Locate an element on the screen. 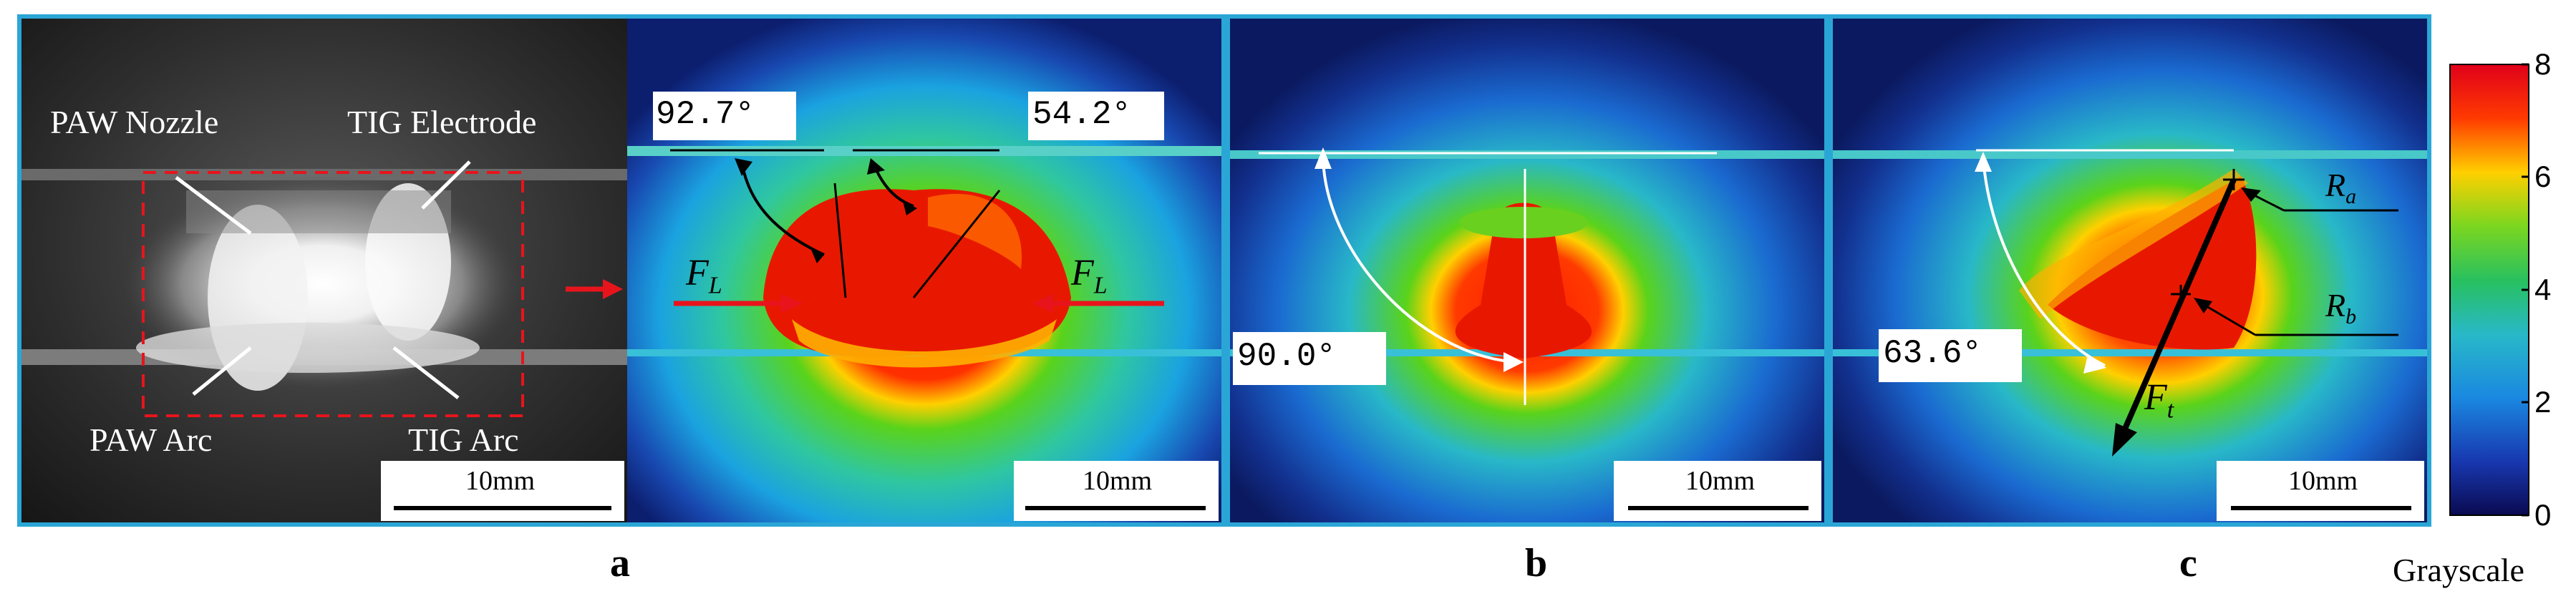 Image resolution: width=2576 pixels, height=609 pixels. colorbar-tick: 6 is located at coordinates (2543, 176).